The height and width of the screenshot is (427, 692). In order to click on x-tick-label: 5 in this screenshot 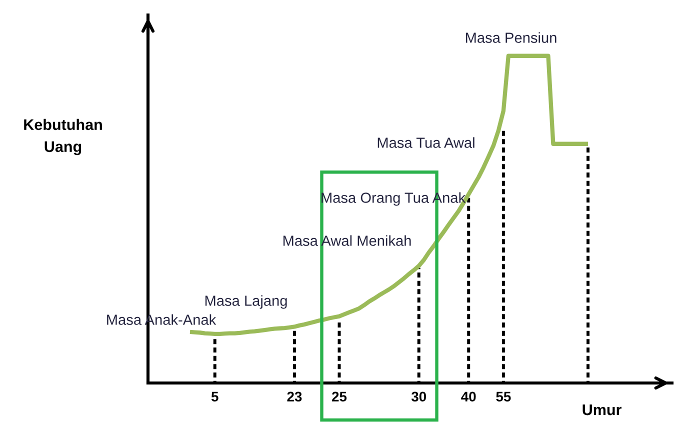, I will do `click(214, 397)`.